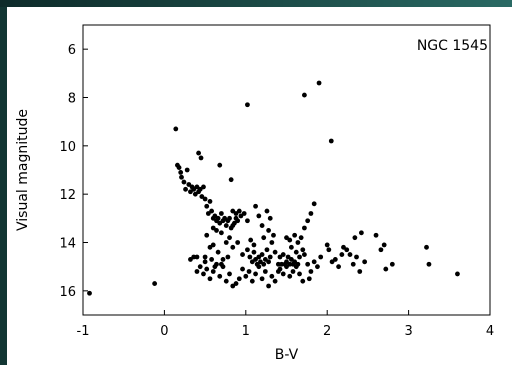  Describe the element at coordinates (3, 186) in the screenshot. I see `window-frame-left` at that location.